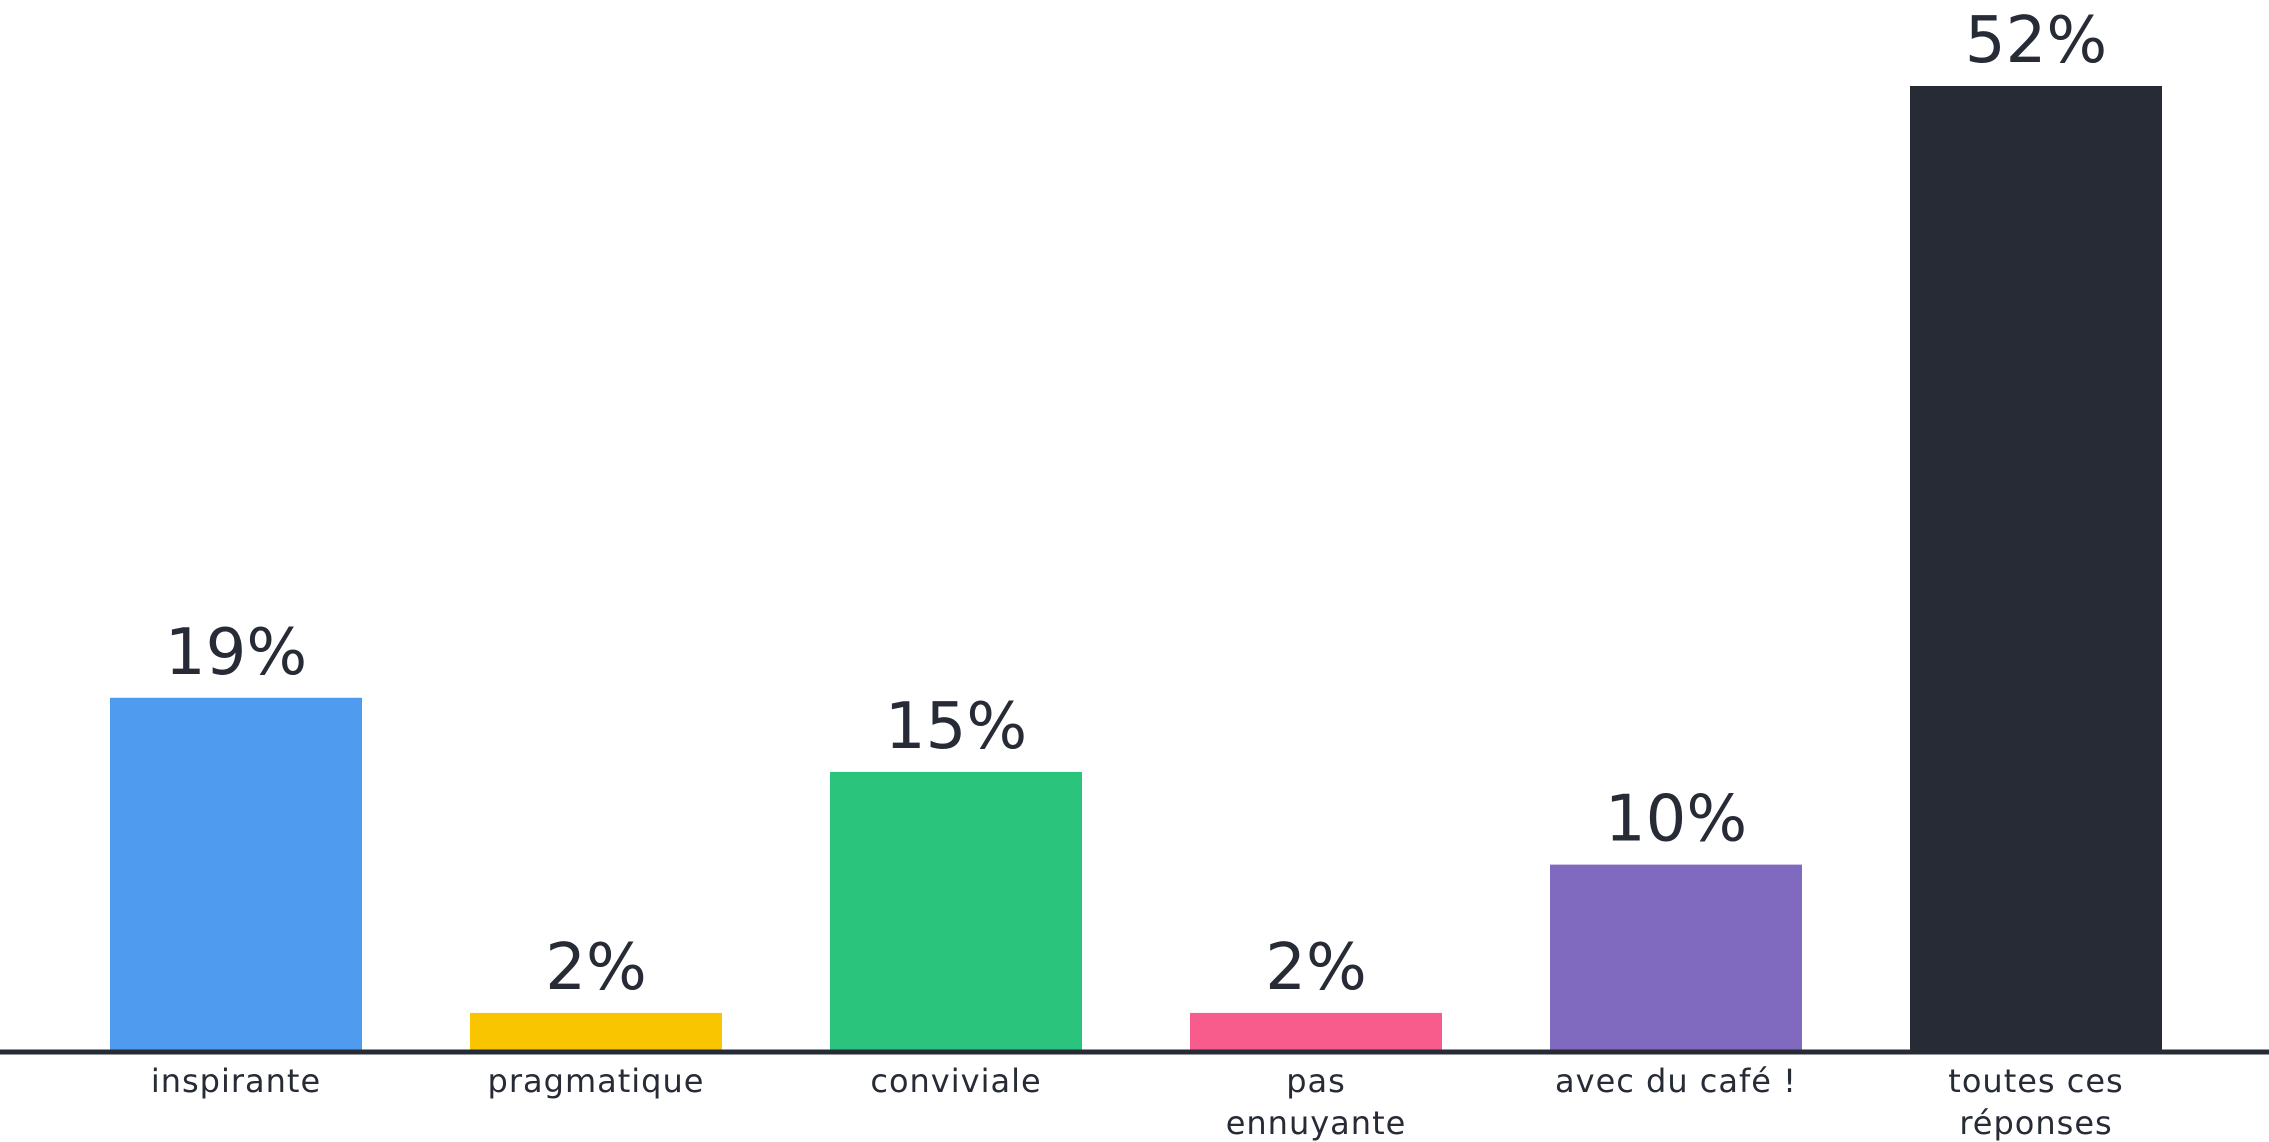 The width and height of the screenshot is (2269, 1142). I want to click on category-label-2: conviviale, so click(955, 1081).